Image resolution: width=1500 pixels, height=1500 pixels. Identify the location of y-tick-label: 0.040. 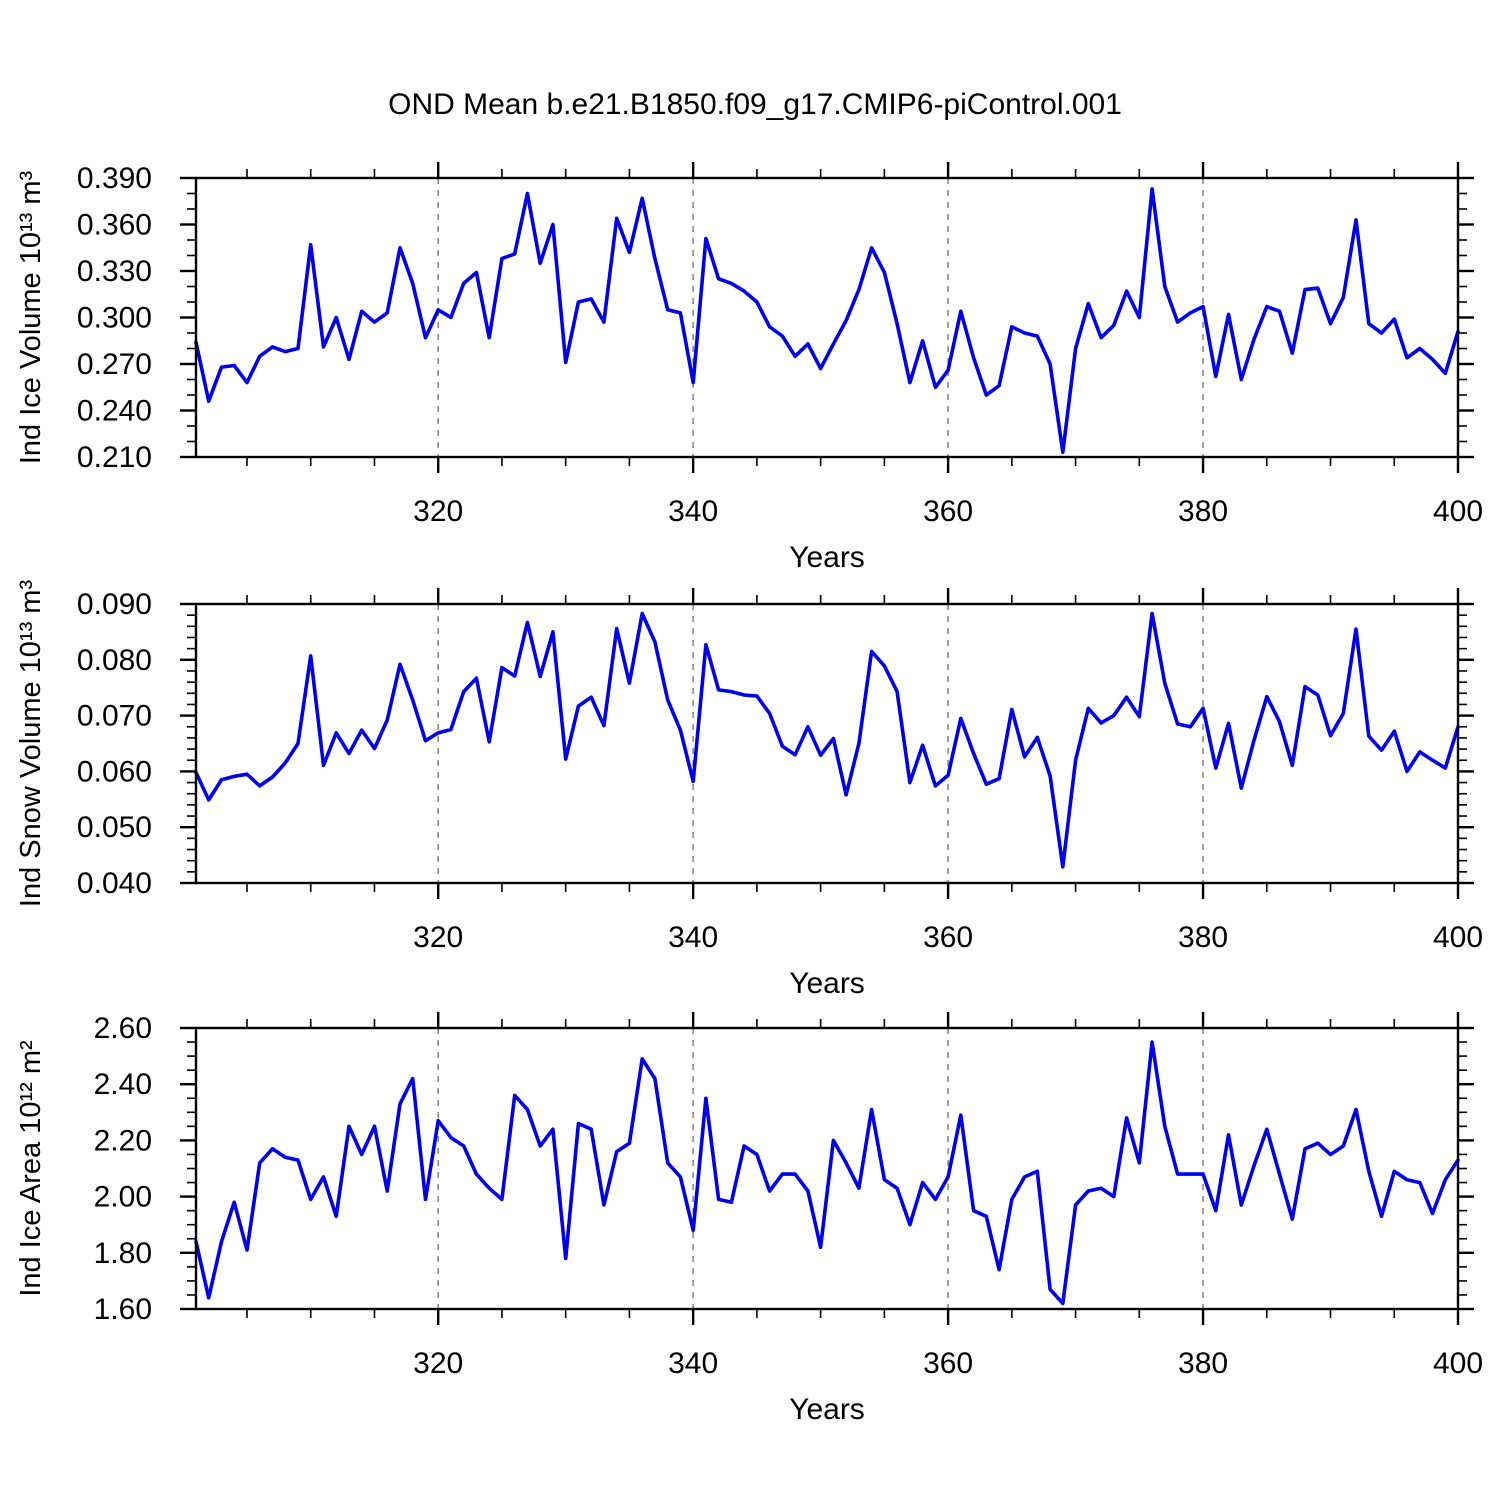
(114, 883).